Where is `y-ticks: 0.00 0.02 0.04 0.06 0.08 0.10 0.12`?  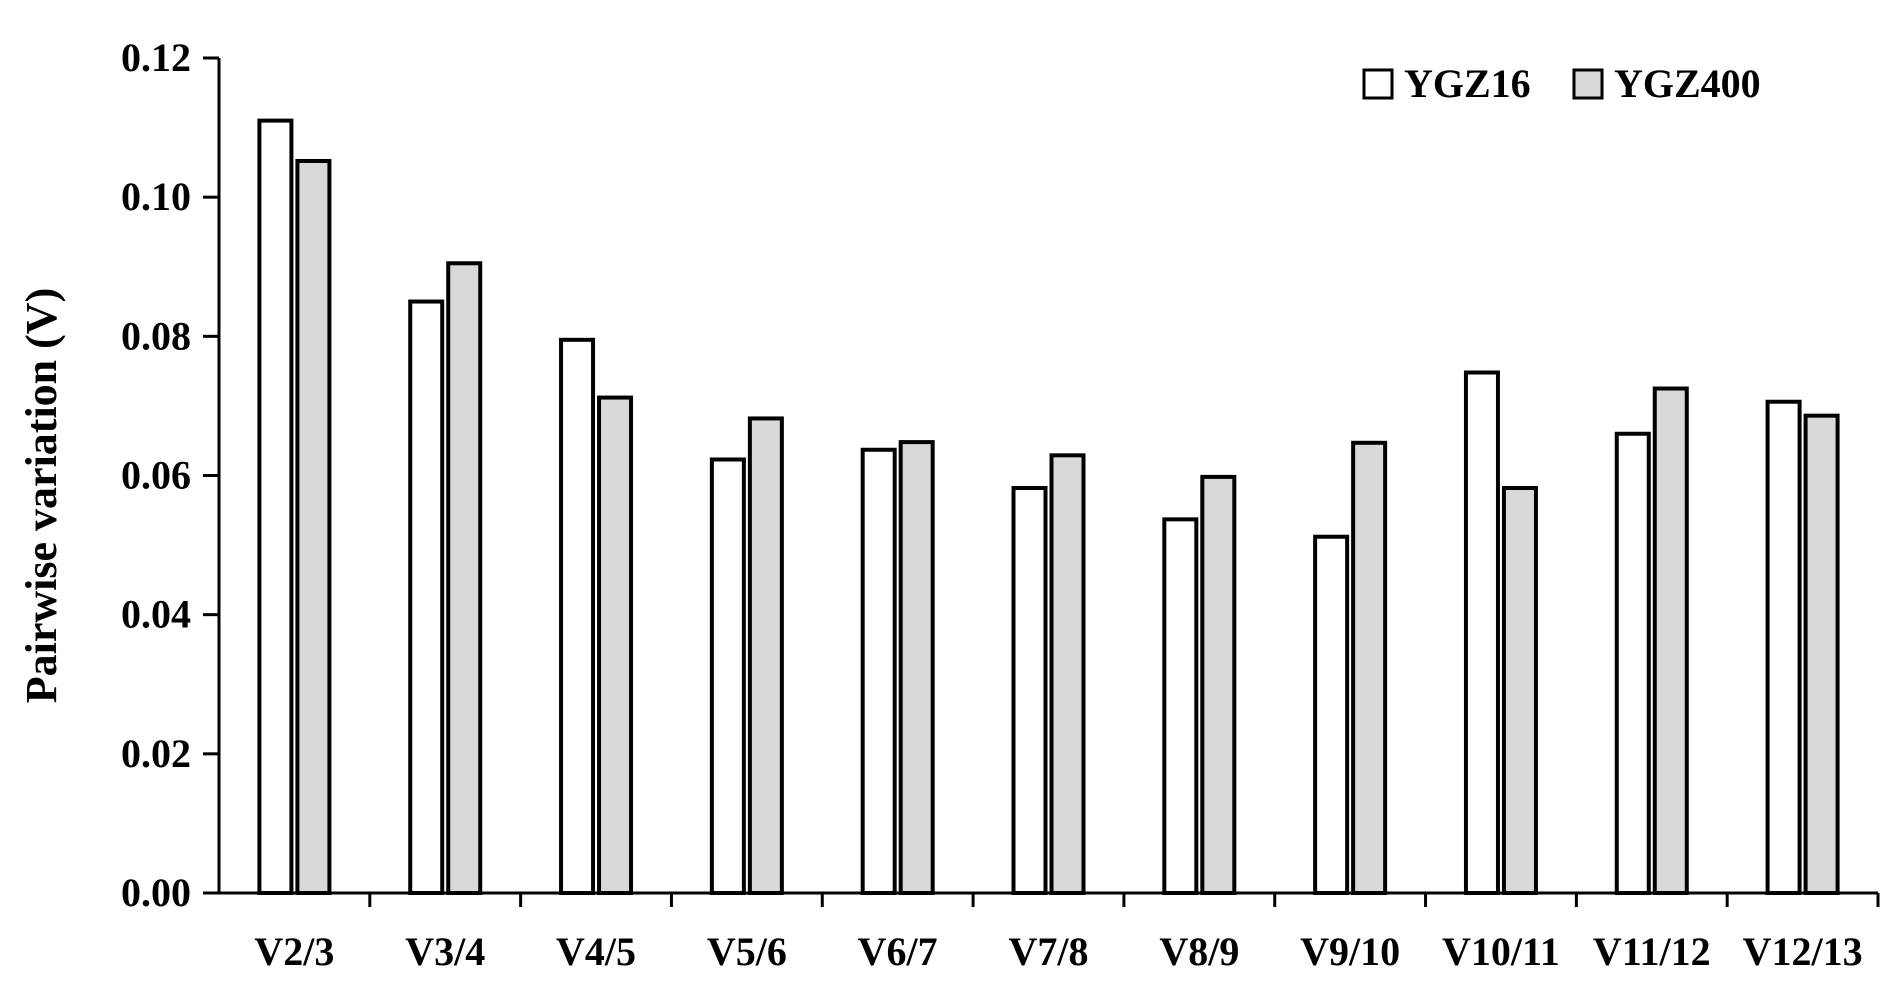 y-ticks: 0.00 0.02 0.04 0.06 0.08 0.10 0.12 is located at coordinates (170, 475).